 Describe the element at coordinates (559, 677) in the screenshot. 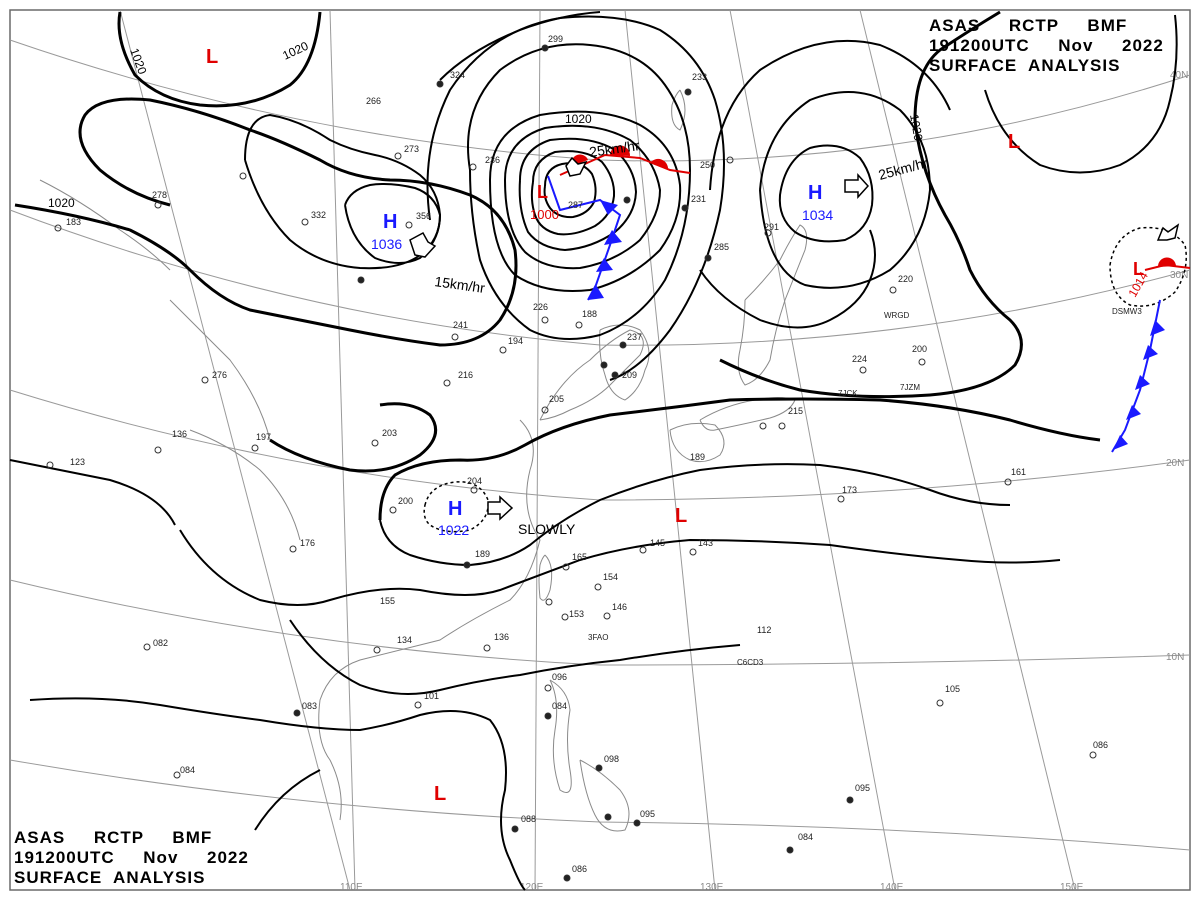

I see `station-label: 096` at that location.